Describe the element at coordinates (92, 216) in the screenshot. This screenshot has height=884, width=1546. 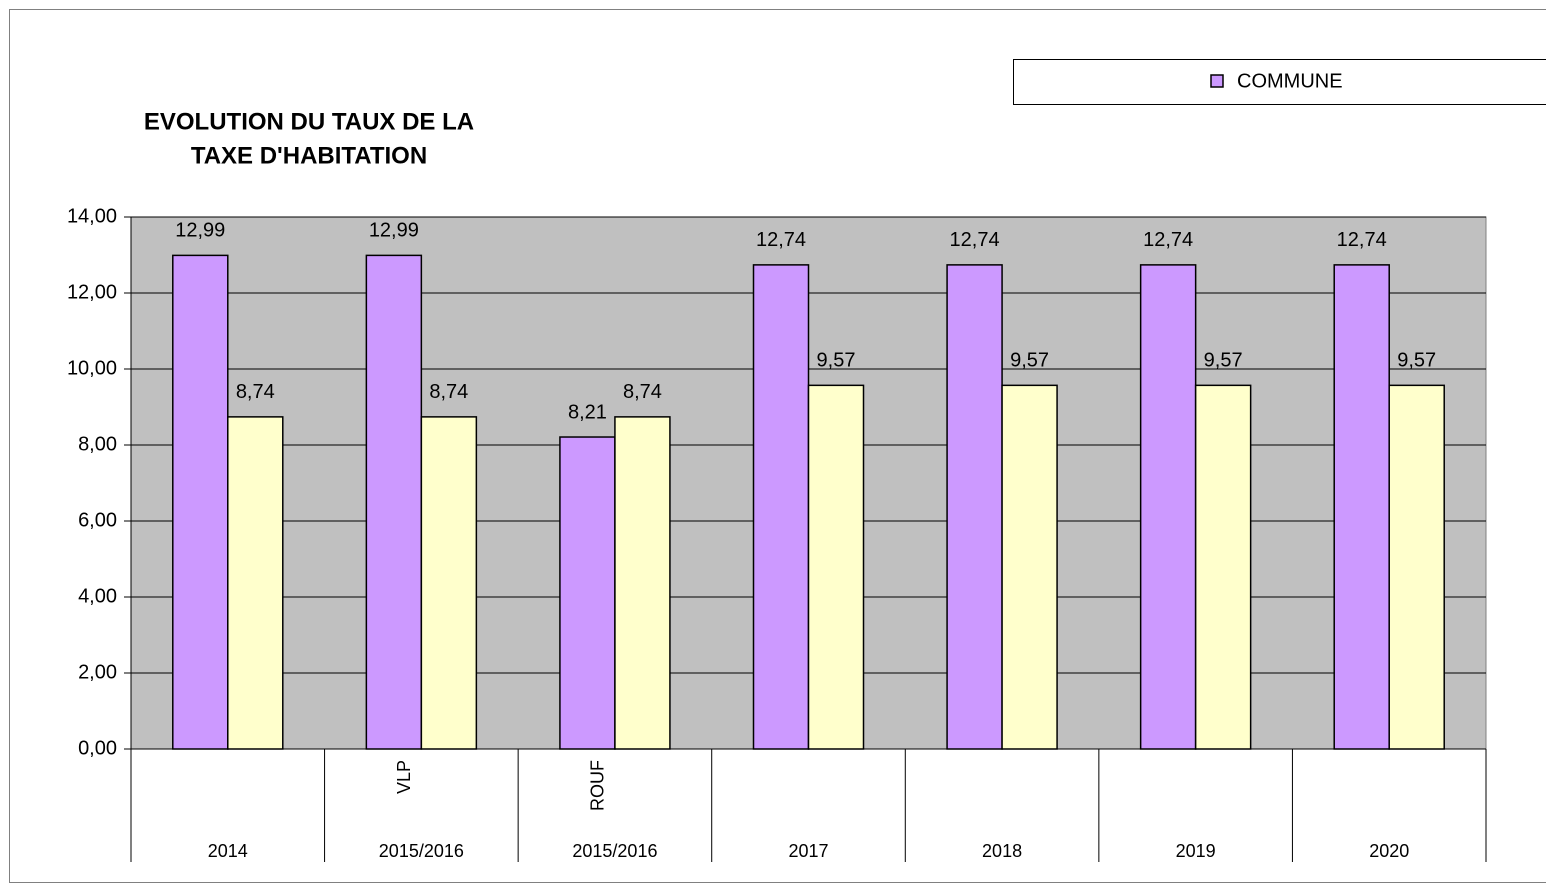
I see `y-tick-label: 14,00` at that location.